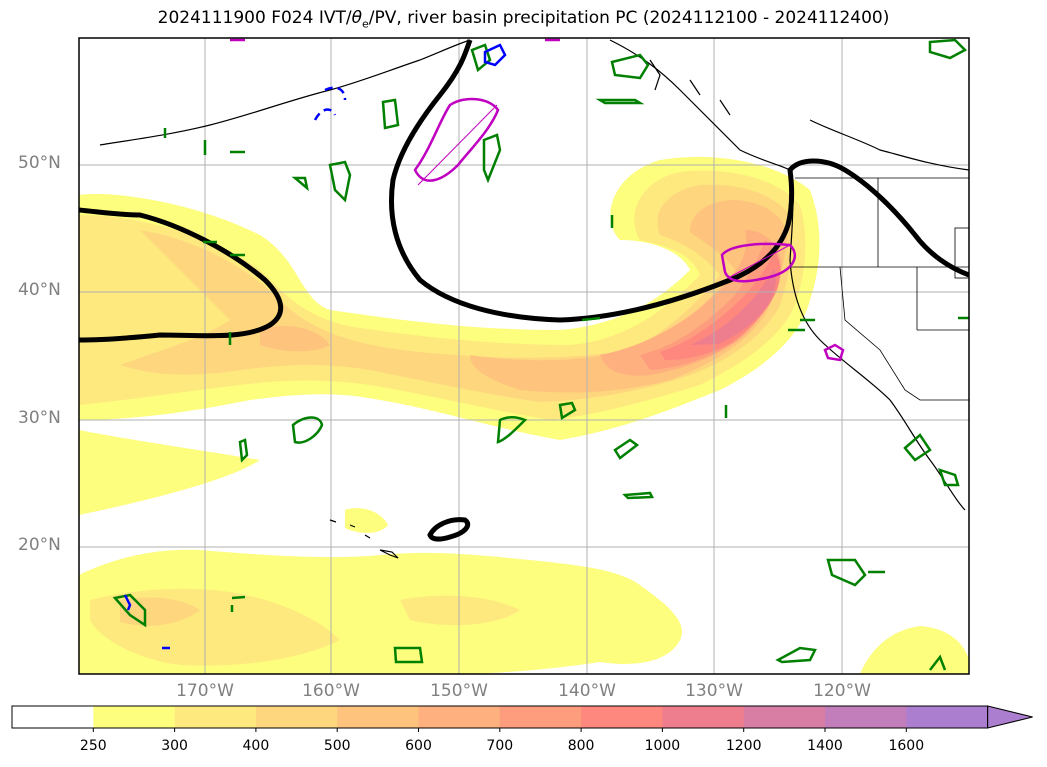 This screenshot has width=1047, height=767. I want to click on colorbar-label: 400, so click(256, 746).